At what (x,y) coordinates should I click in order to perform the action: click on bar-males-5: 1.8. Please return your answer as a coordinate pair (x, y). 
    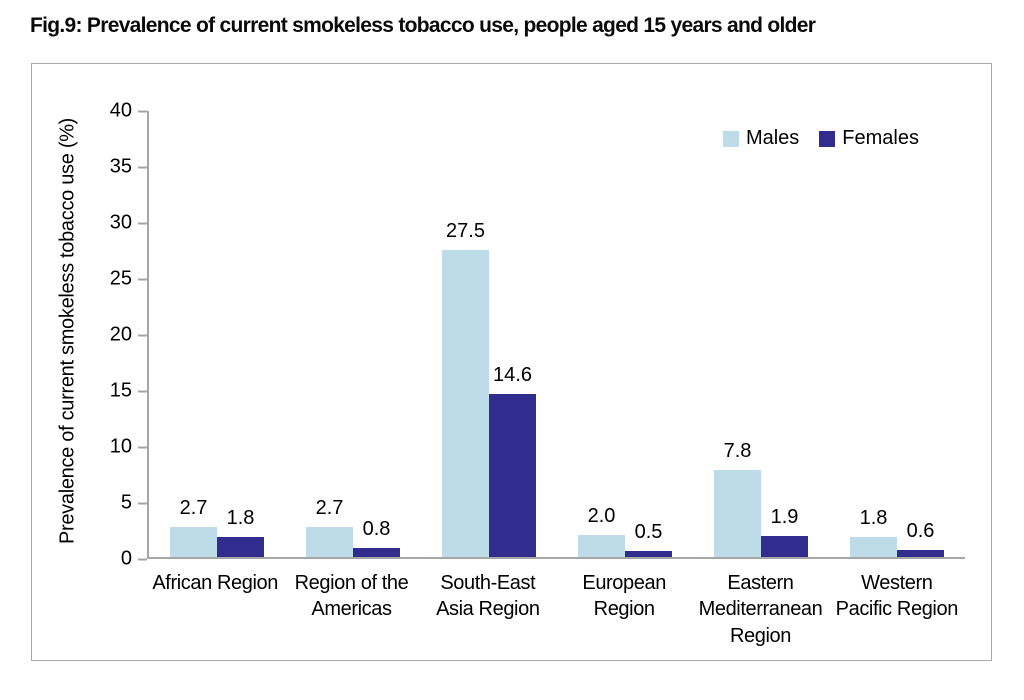
    Looking at the image, I should click on (873, 532).